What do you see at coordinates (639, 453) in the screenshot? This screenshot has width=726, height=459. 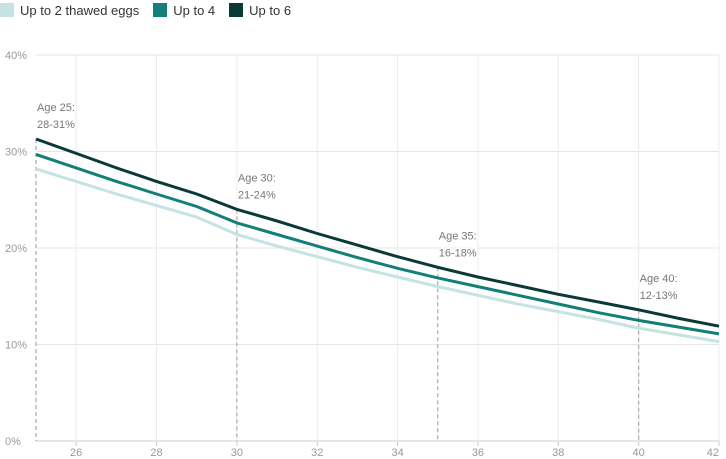 I see `x-tick-label: 40` at bounding box center [639, 453].